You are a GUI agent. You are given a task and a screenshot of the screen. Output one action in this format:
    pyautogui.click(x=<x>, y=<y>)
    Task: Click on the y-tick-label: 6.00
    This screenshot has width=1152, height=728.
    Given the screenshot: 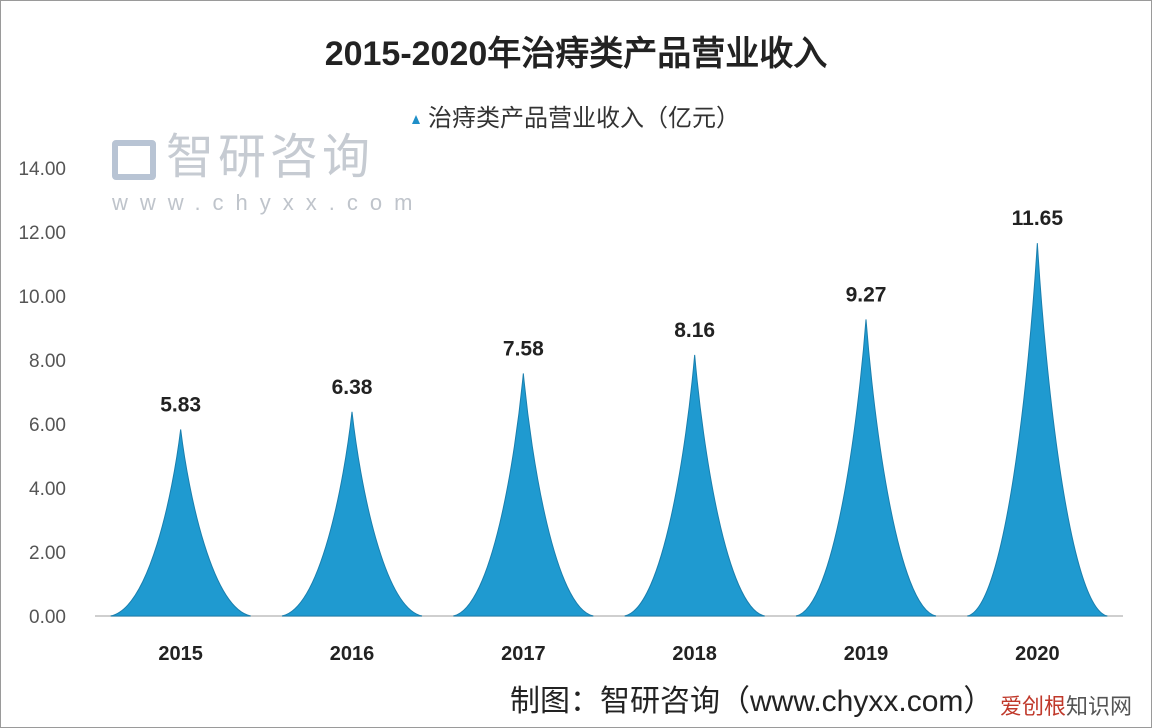 What is the action you would take?
    pyautogui.click(x=47, y=425)
    